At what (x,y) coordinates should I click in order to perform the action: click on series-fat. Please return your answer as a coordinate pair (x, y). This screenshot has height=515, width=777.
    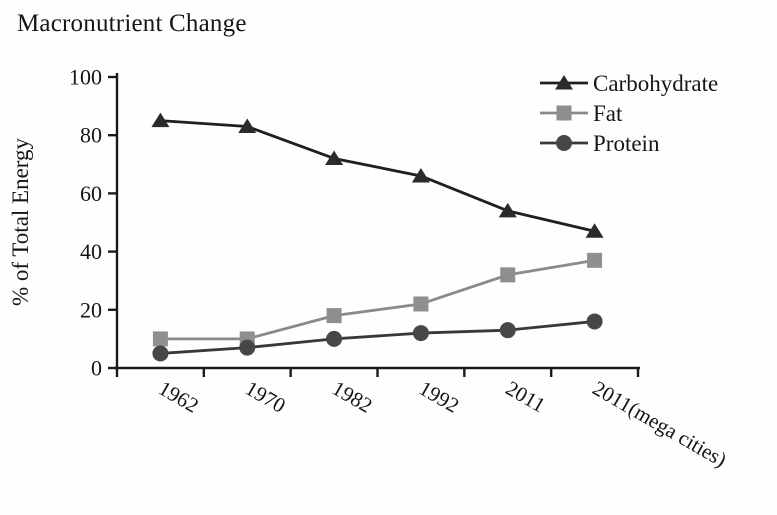
    Looking at the image, I should click on (377, 299).